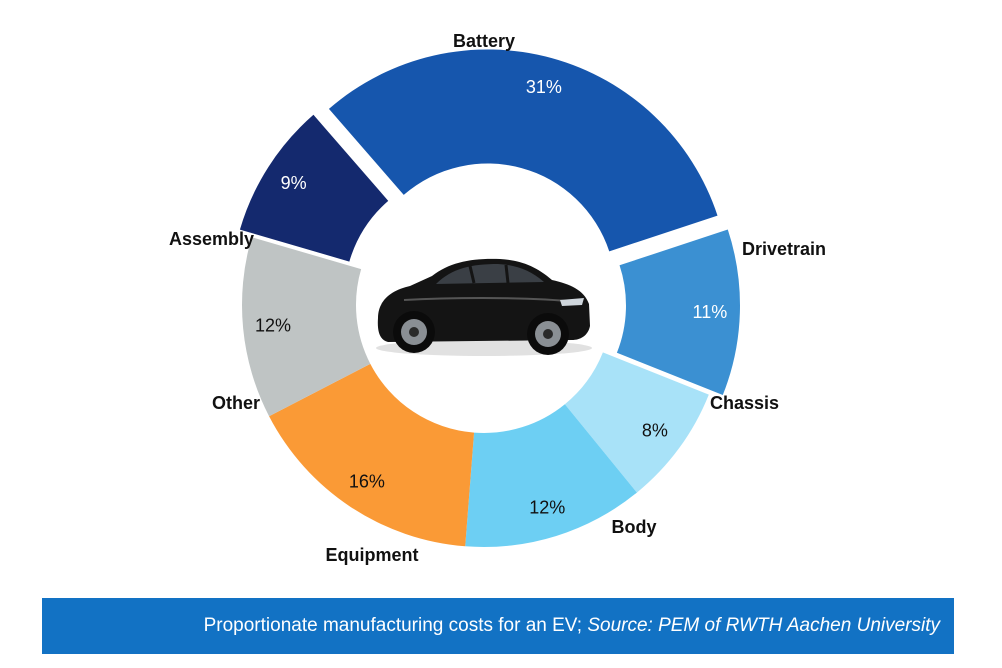 Image resolution: width=1002 pixels, height=668 pixels. I want to click on slice-battery, so click(523, 150).